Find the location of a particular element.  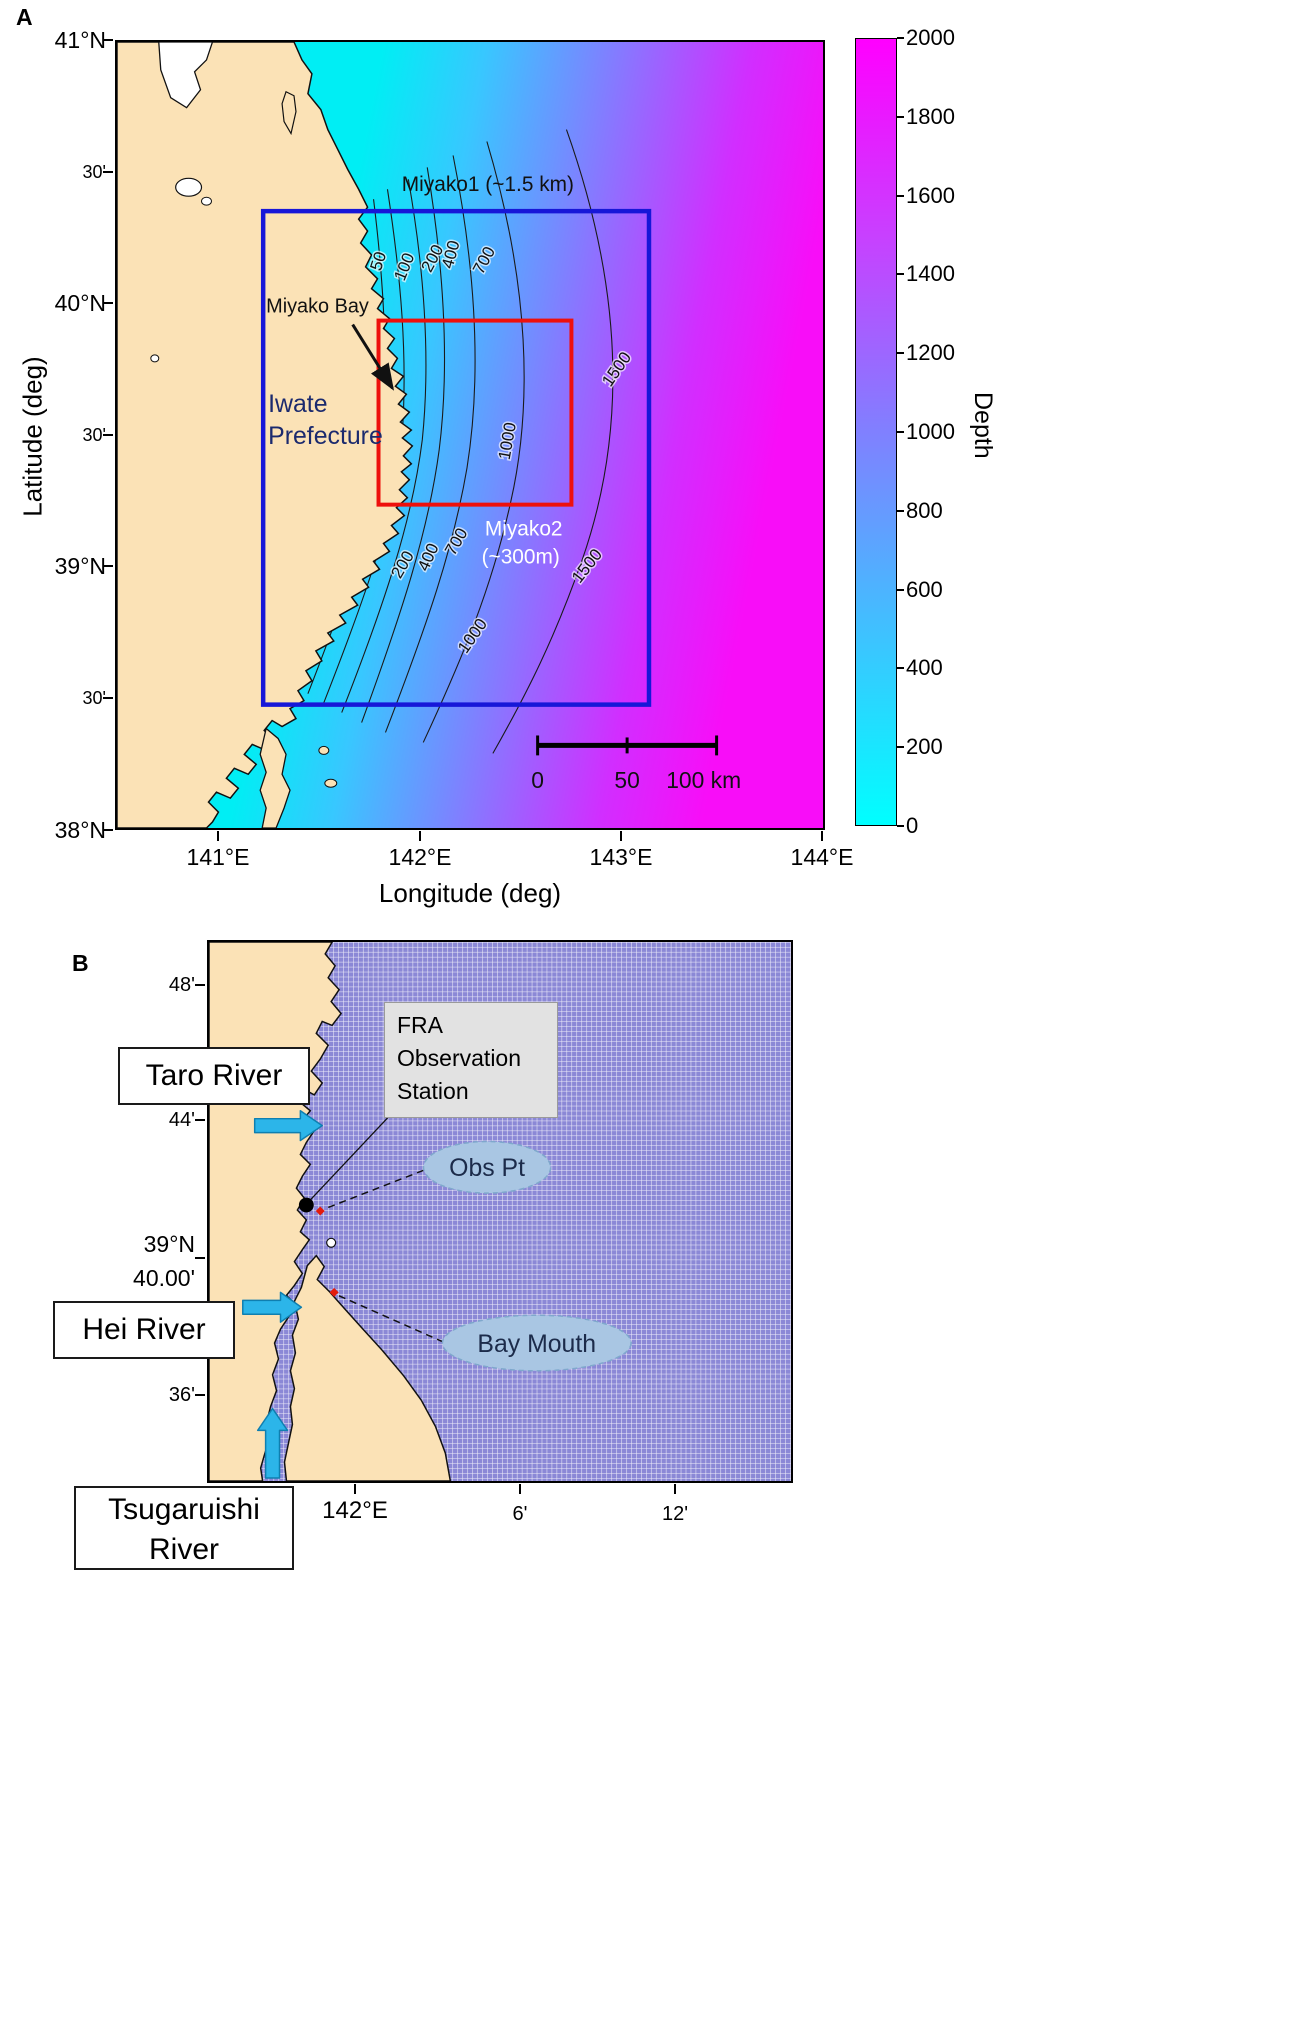

x-tick-label: 141°E is located at coordinates (218, 857).